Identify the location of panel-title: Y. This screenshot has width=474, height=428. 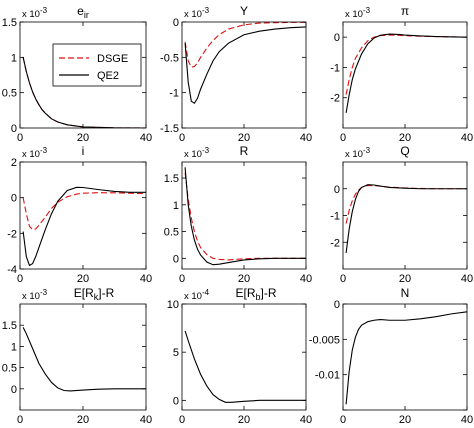
(244, 11).